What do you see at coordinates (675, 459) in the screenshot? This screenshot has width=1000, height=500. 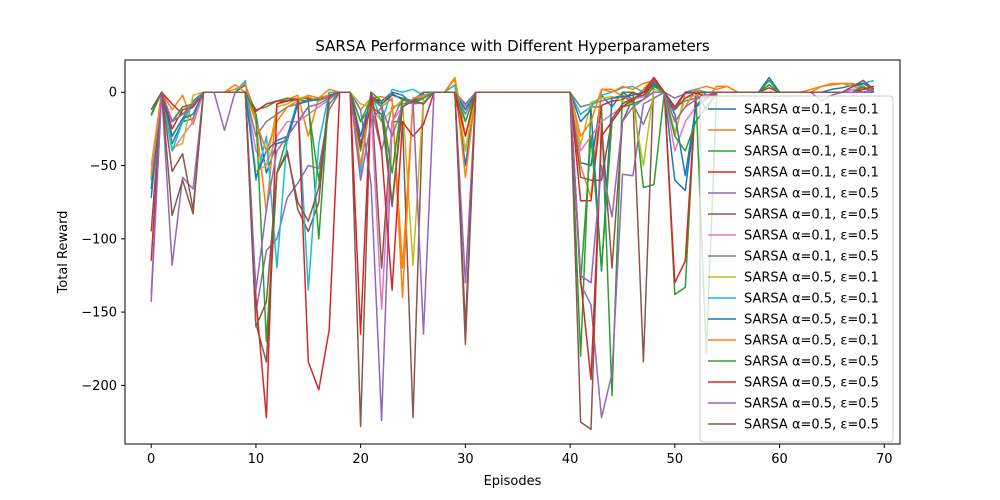 I see `x-tick-label: 50` at bounding box center [675, 459].